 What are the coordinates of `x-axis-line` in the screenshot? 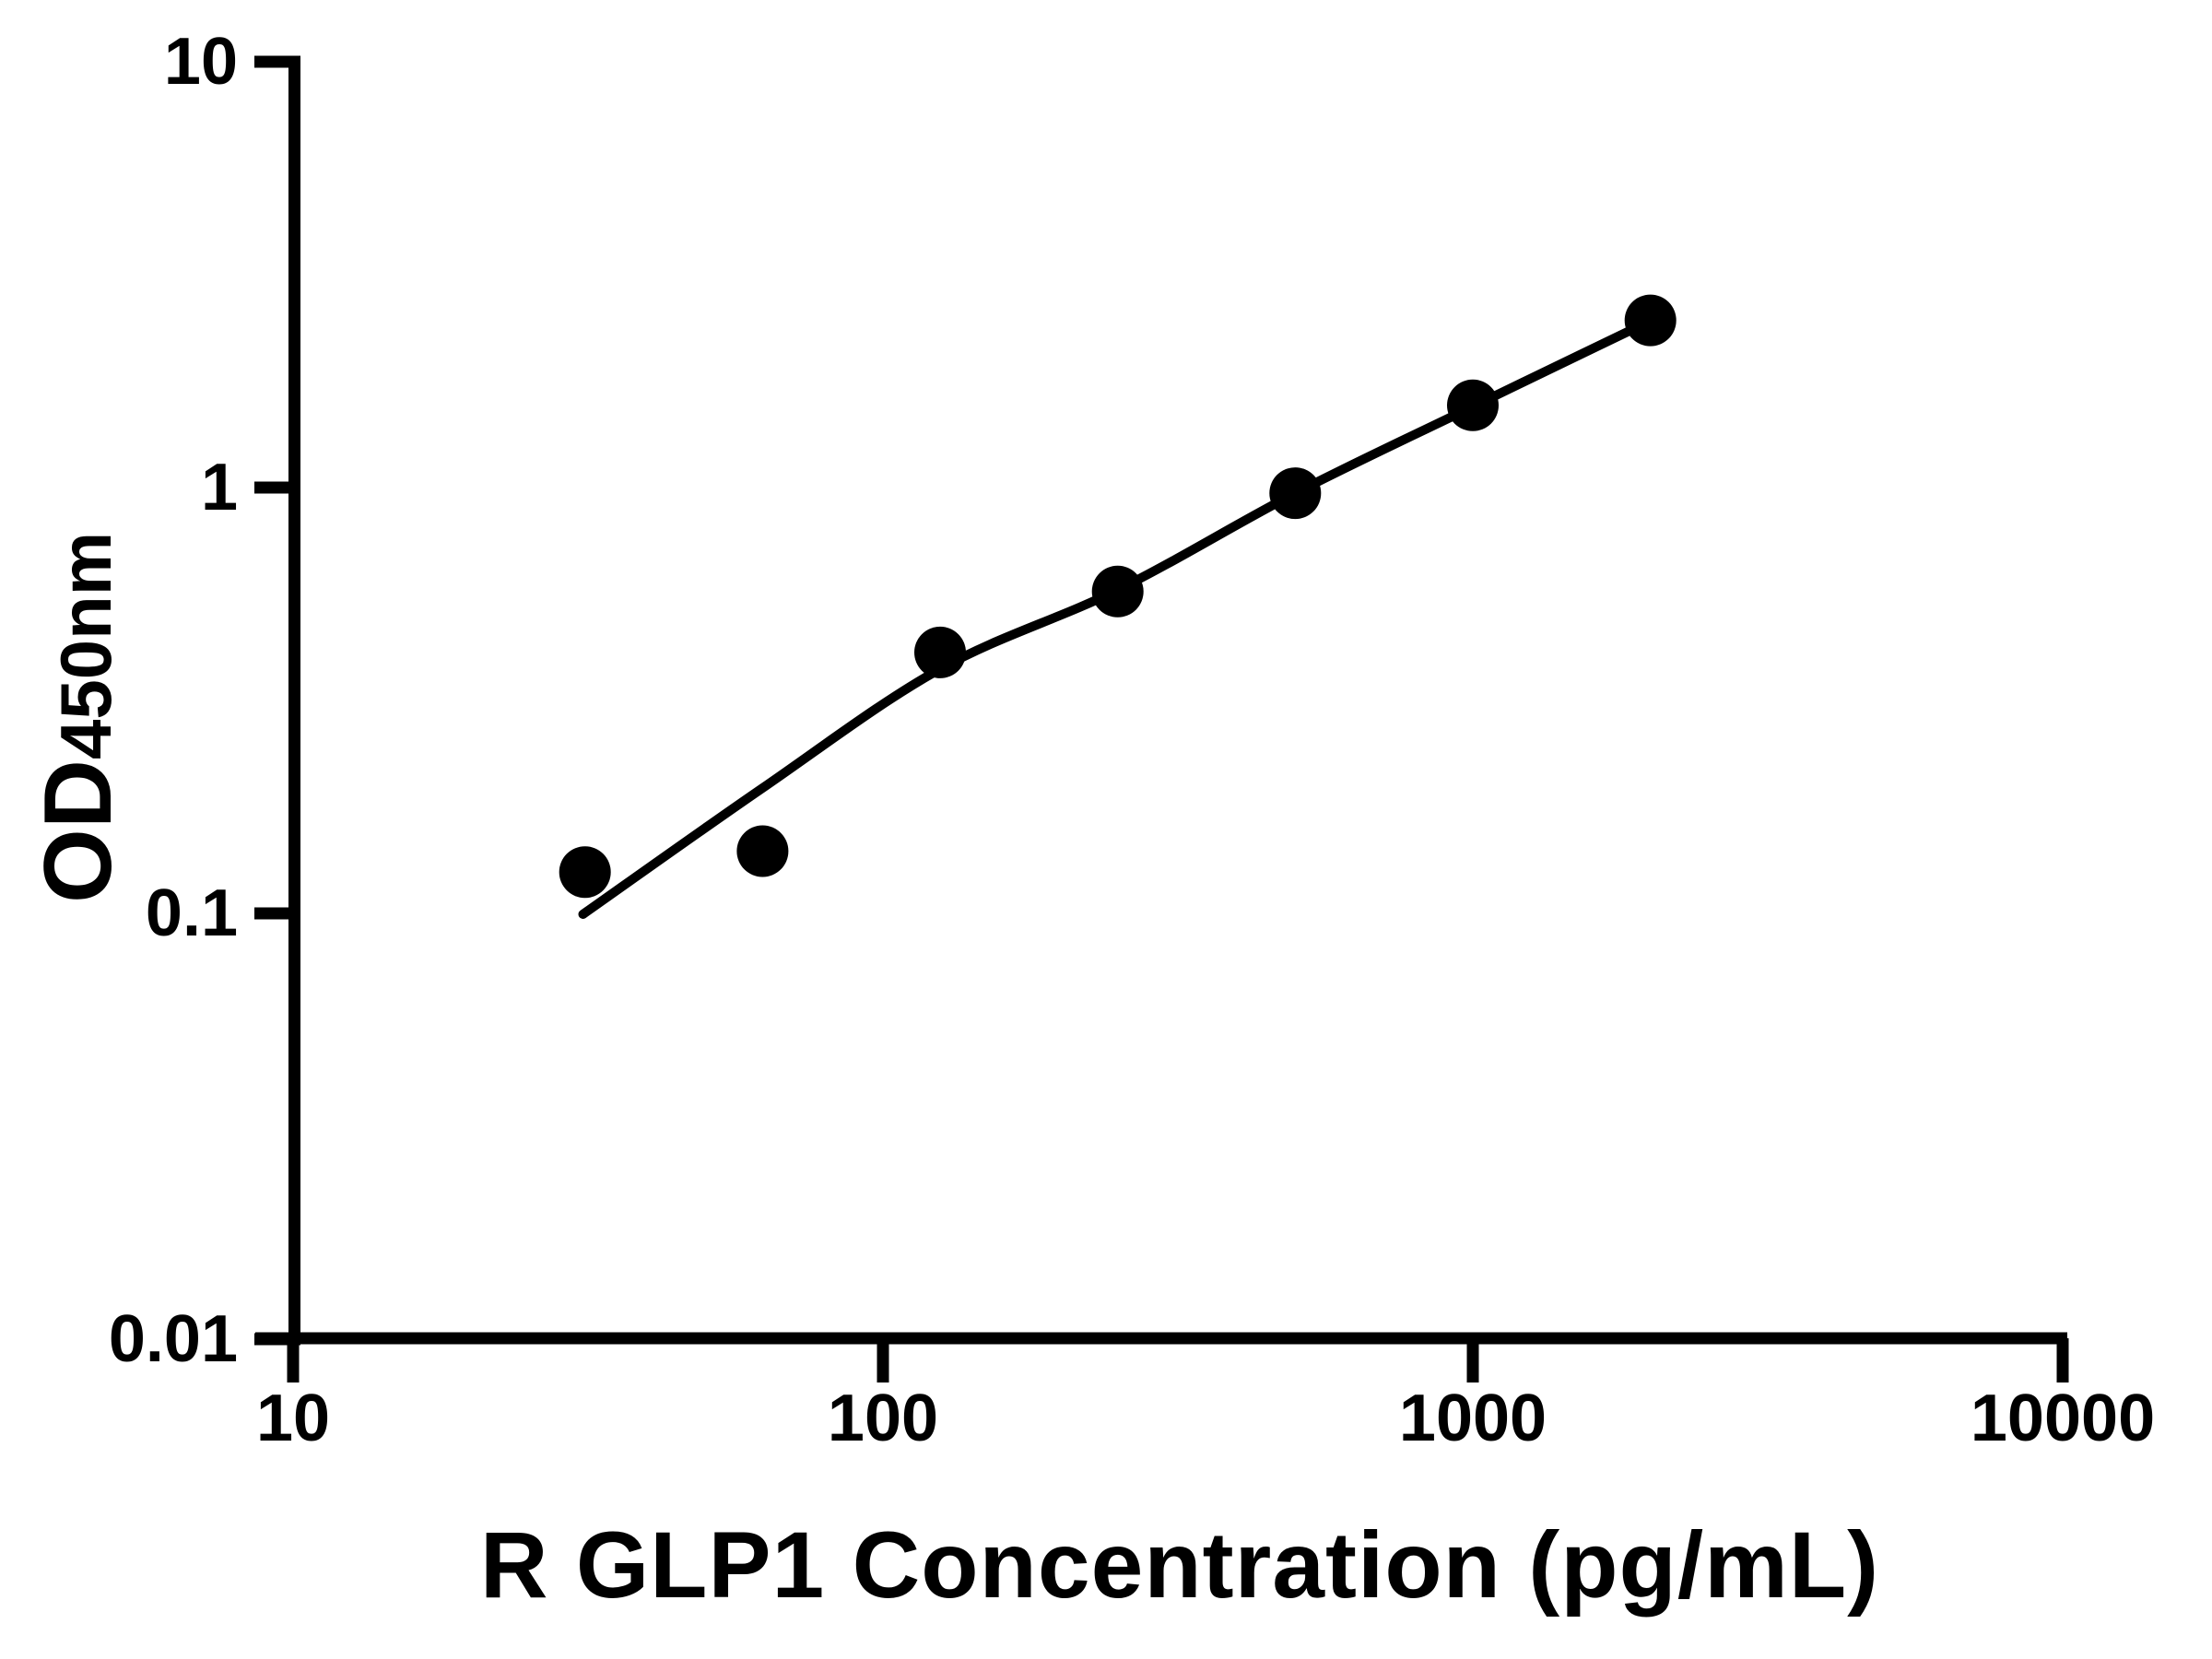 It's located at (1161, 1338).